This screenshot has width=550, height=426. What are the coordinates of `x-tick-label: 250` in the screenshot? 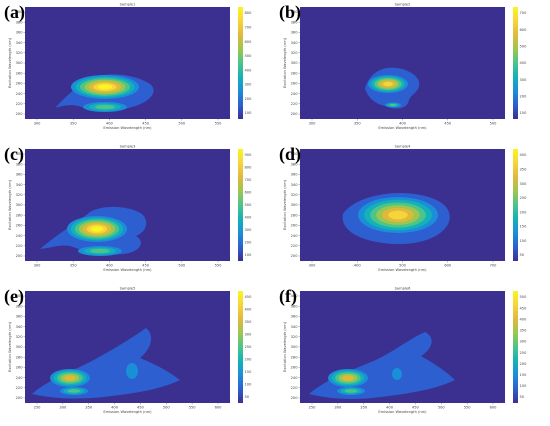 It's located at (313, 408).